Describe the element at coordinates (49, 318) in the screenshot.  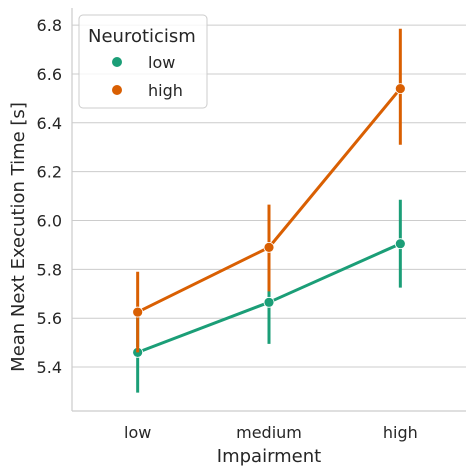
I see `y-tick-label: 5.6` at that location.